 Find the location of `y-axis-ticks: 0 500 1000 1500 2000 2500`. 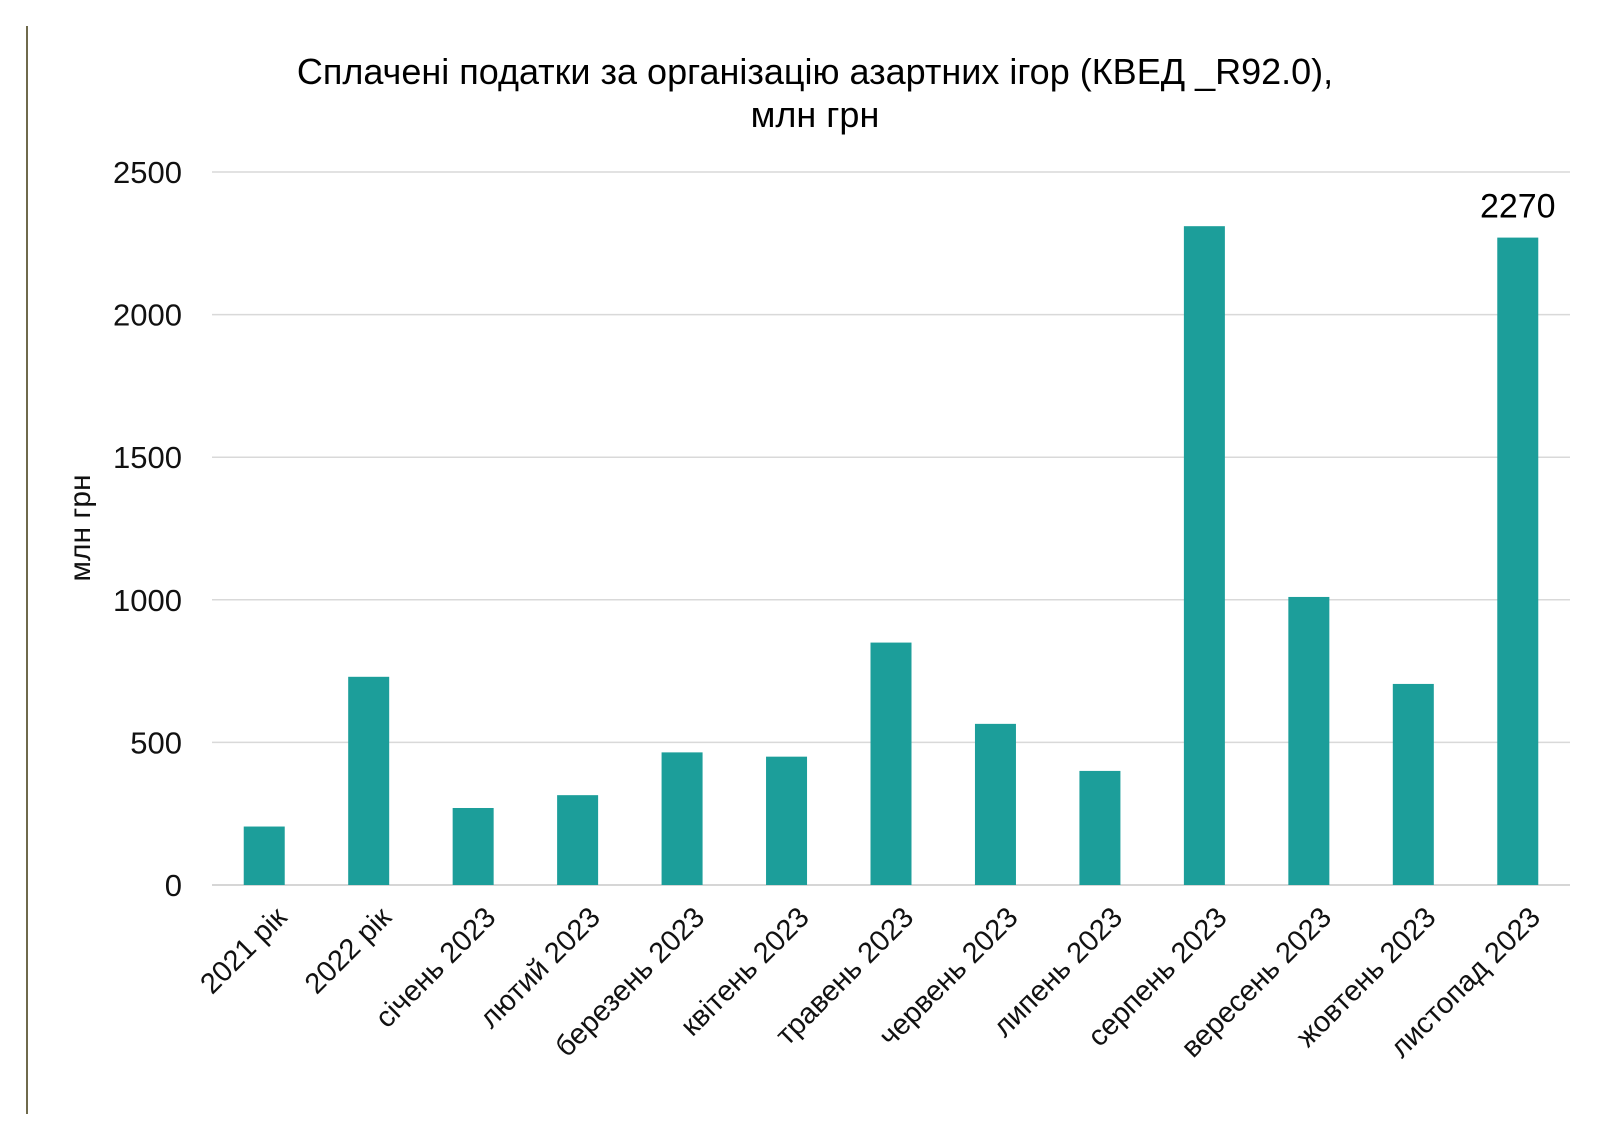

y-axis-ticks: 0 500 1000 1500 2000 2500 is located at coordinates (147, 529).